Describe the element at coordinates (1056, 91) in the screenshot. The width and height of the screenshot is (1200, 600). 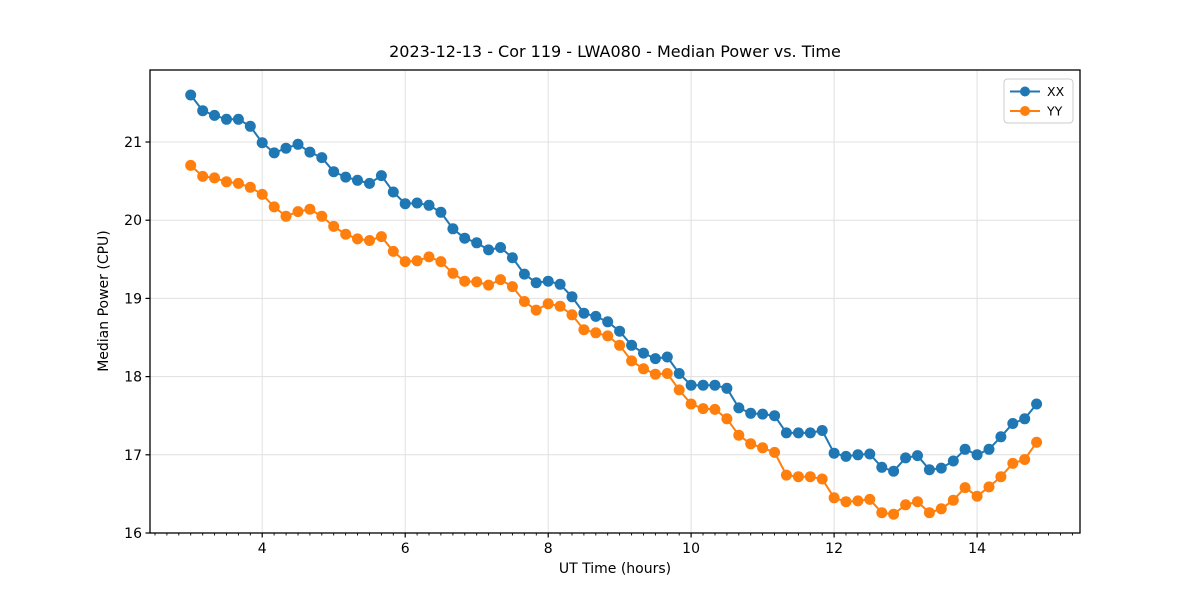
I see `legend-label-xx: XX` at that location.